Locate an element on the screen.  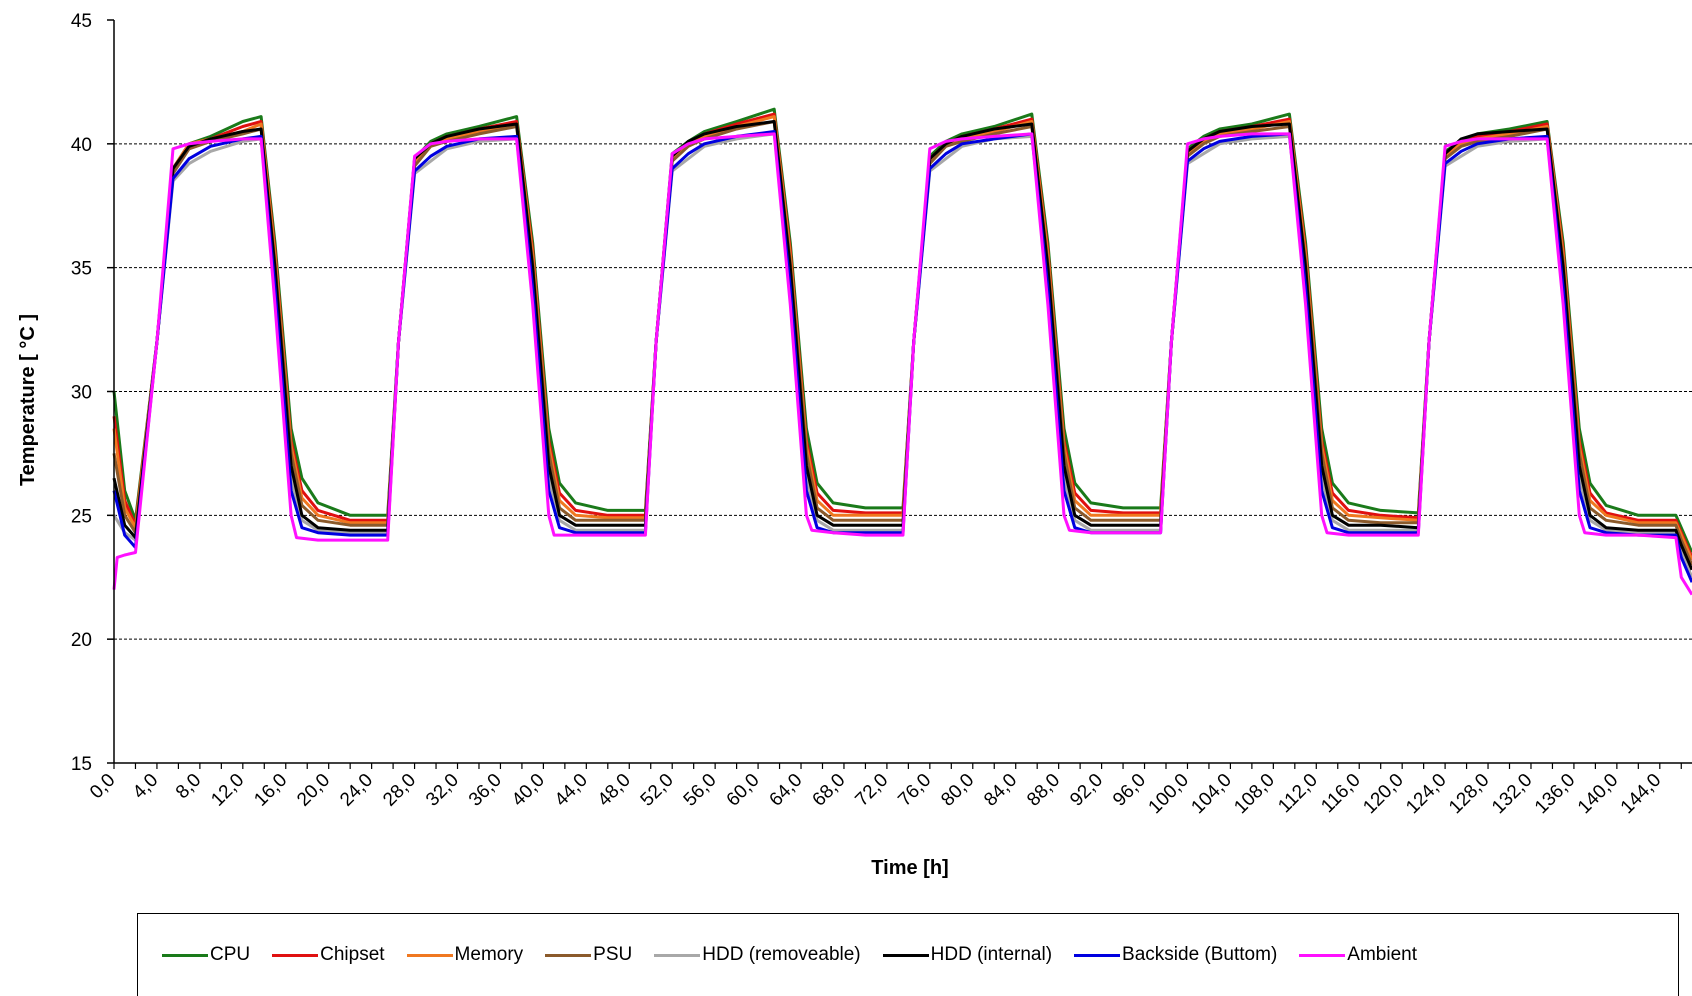
x-tick-label: 64,0 is located at coordinates (786, 790).